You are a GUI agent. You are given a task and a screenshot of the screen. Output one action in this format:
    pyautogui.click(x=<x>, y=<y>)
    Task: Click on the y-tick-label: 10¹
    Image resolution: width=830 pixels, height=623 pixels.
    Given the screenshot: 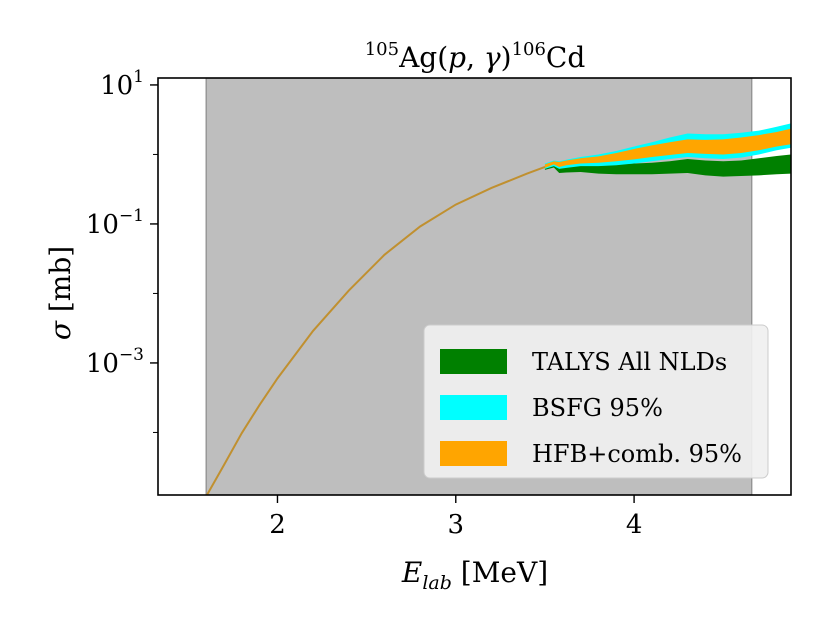 What is the action you would take?
    pyautogui.click(x=122, y=84)
    